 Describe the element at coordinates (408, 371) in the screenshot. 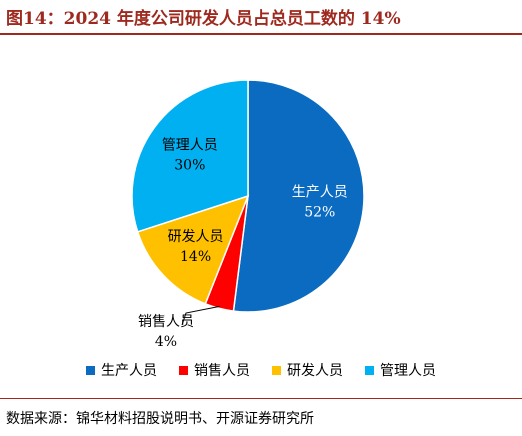

I see `legend-label: 管理人员` at that location.